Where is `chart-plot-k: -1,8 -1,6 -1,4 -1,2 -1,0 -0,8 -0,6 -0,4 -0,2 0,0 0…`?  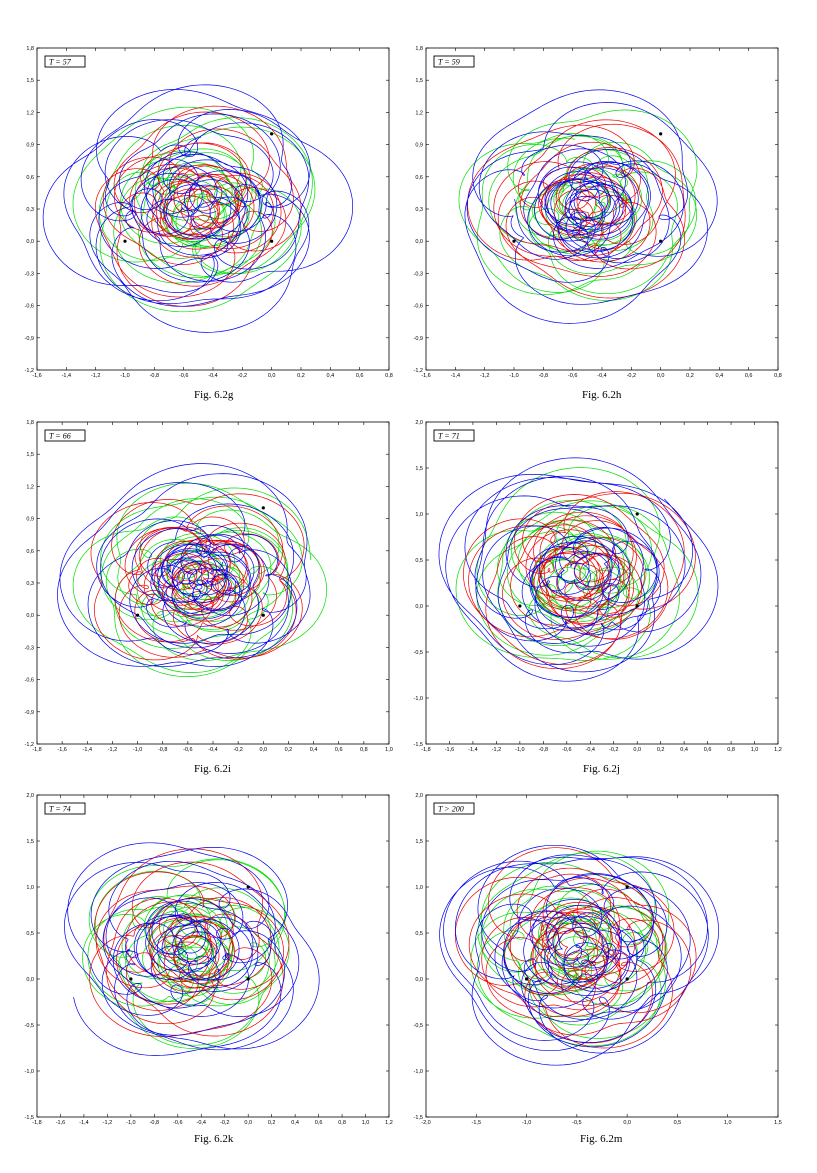
chart-plot-k: -1,8 -1,6 -1,4 -1,2 -1,0 -0,8 -0,6 -0,4 -0,2 0,0 0… is located at coordinates (209, 959).